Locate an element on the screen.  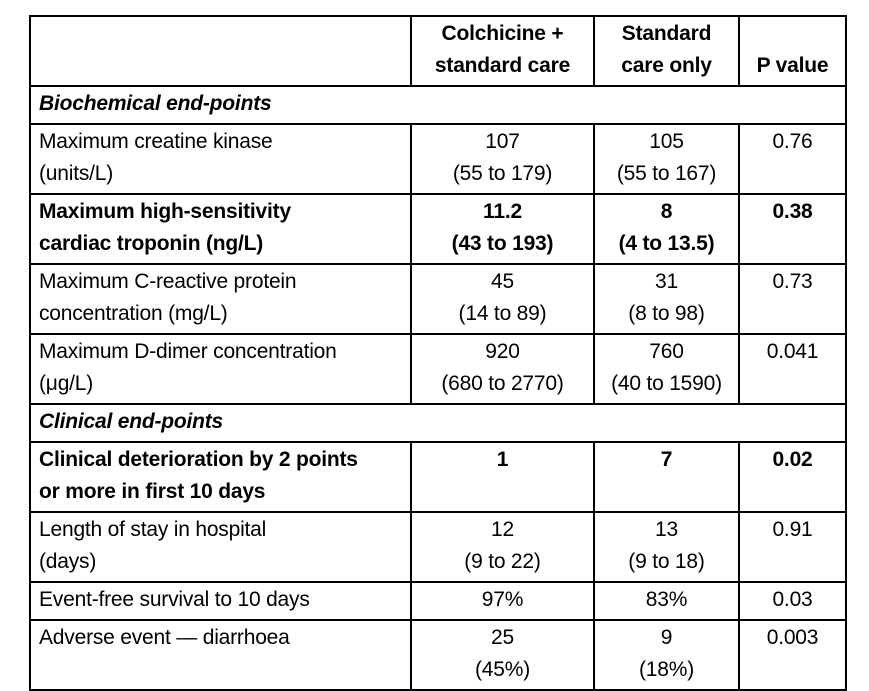
header-endpoint-empty is located at coordinates (220, 51).